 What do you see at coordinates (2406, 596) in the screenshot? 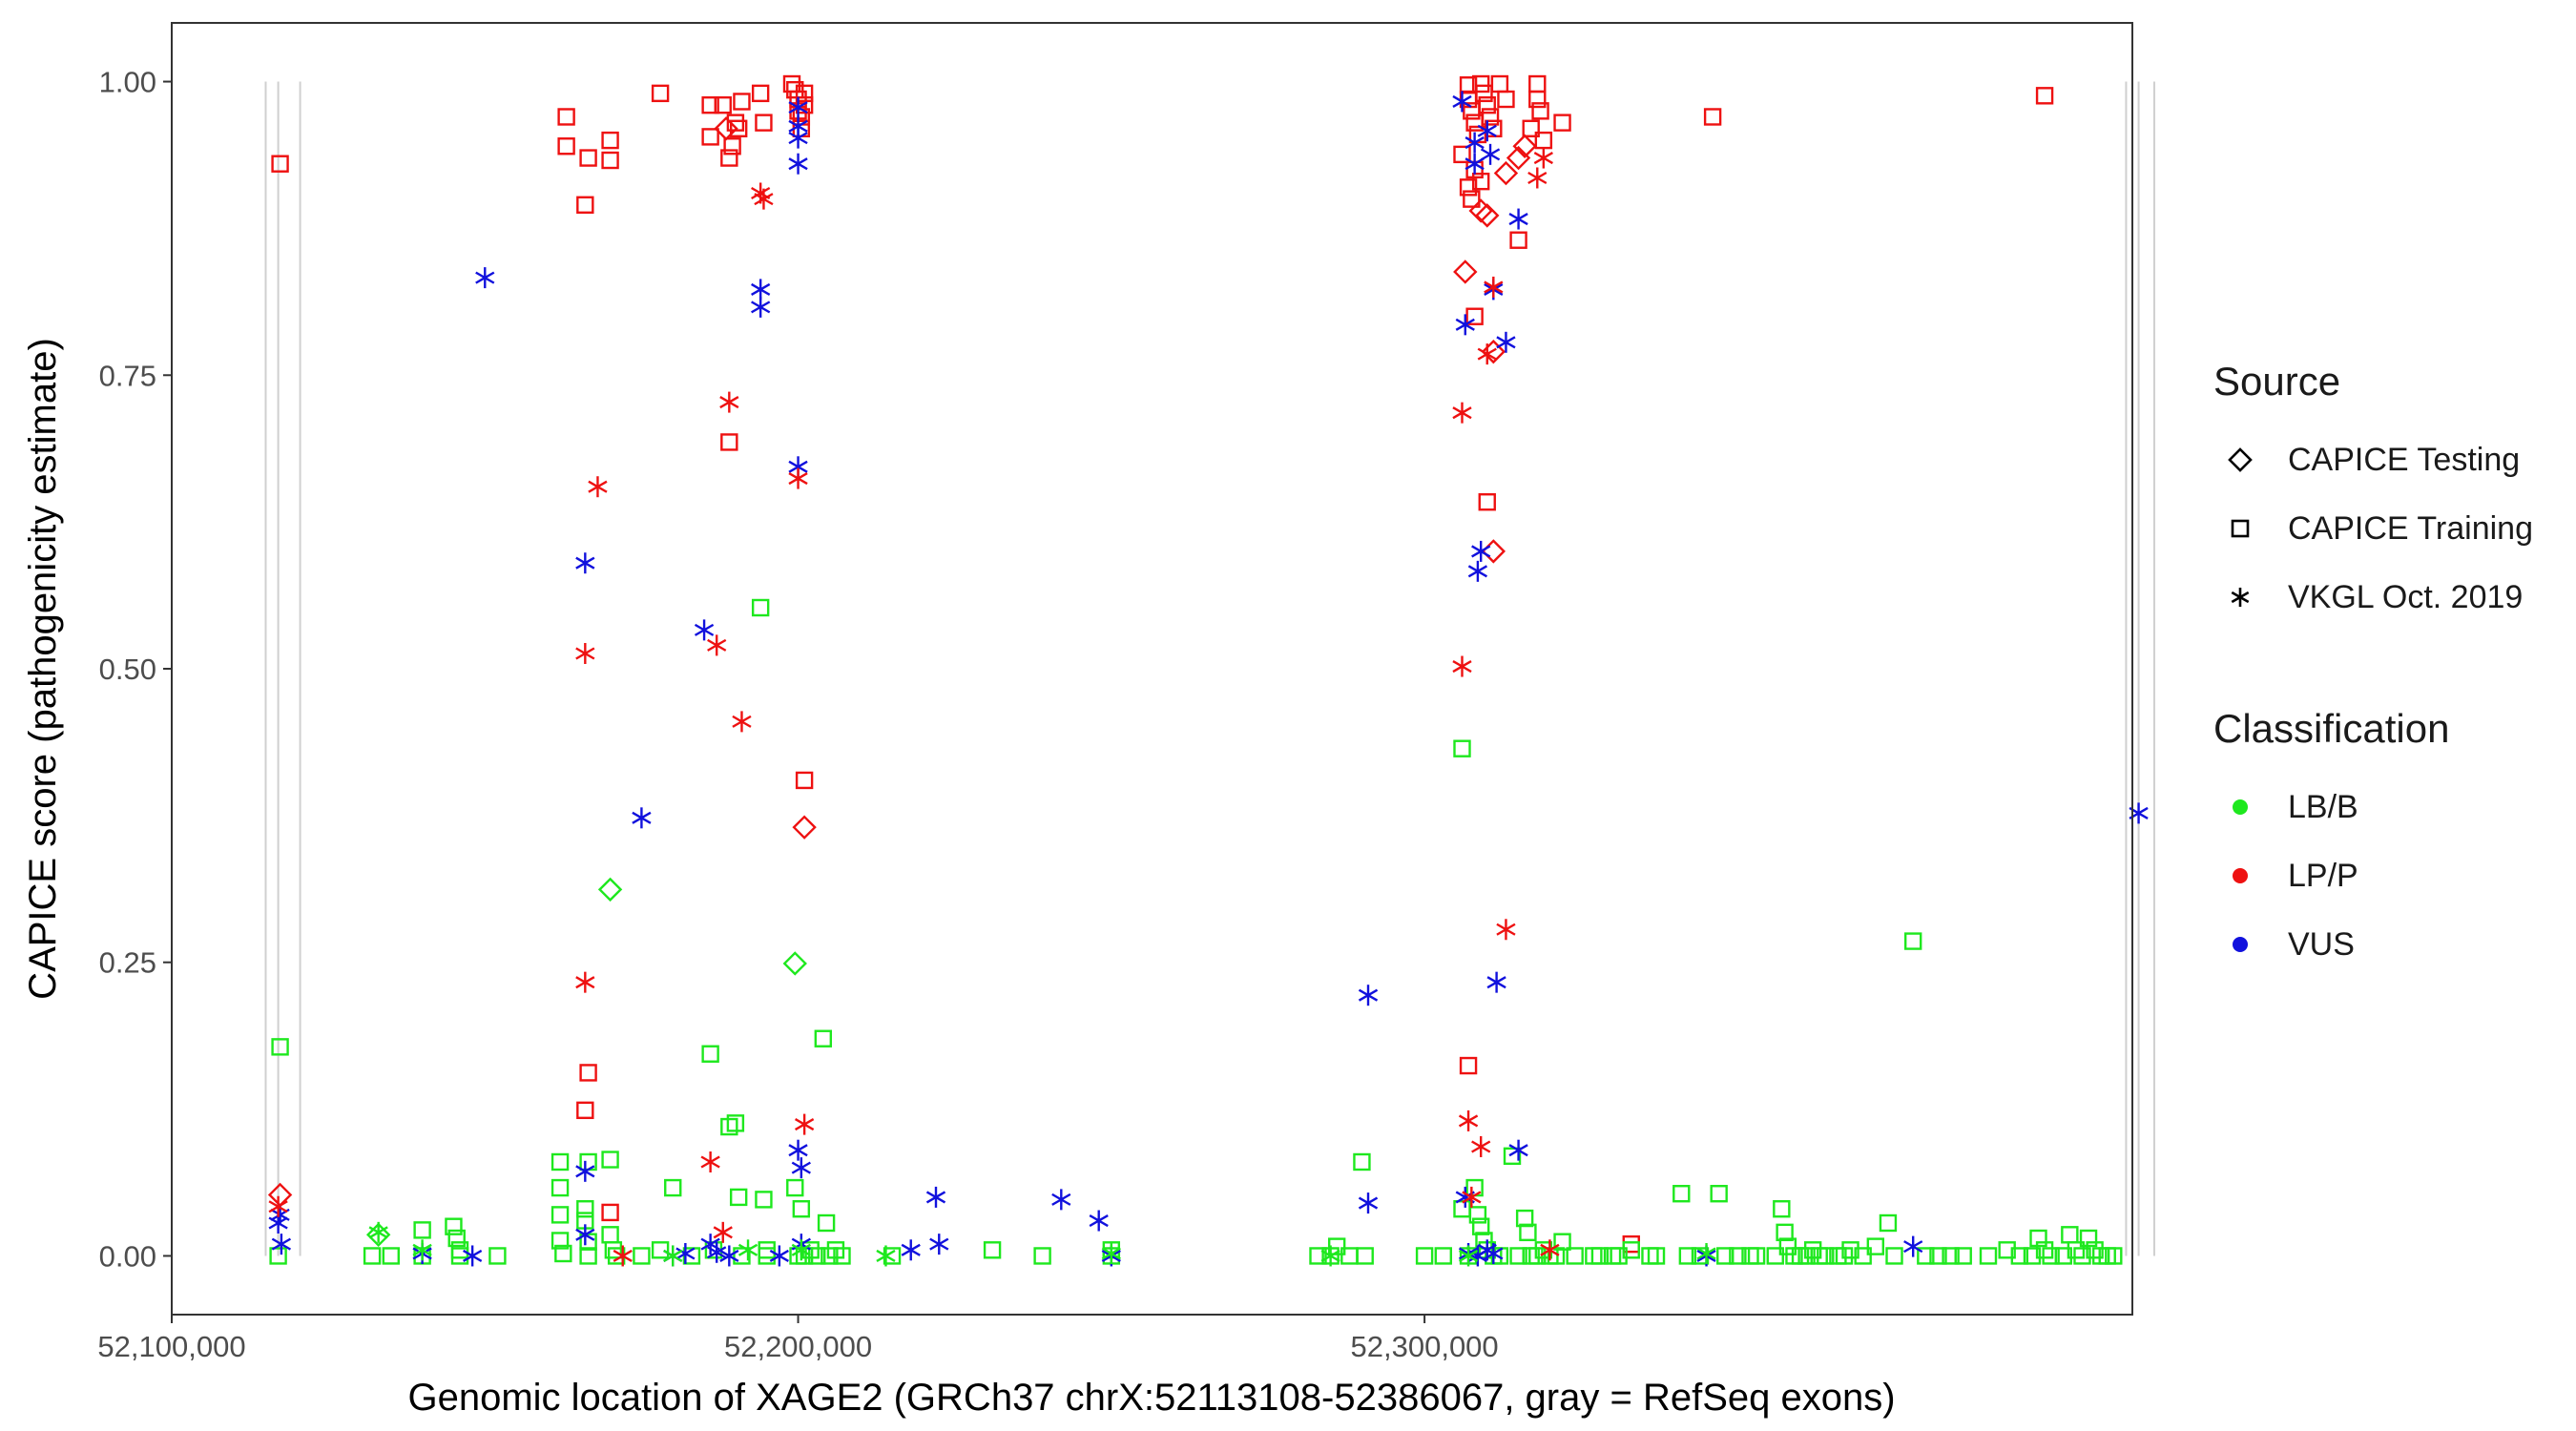
I see `legend-label: VKGL Oct. 2019` at bounding box center [2406, 596].